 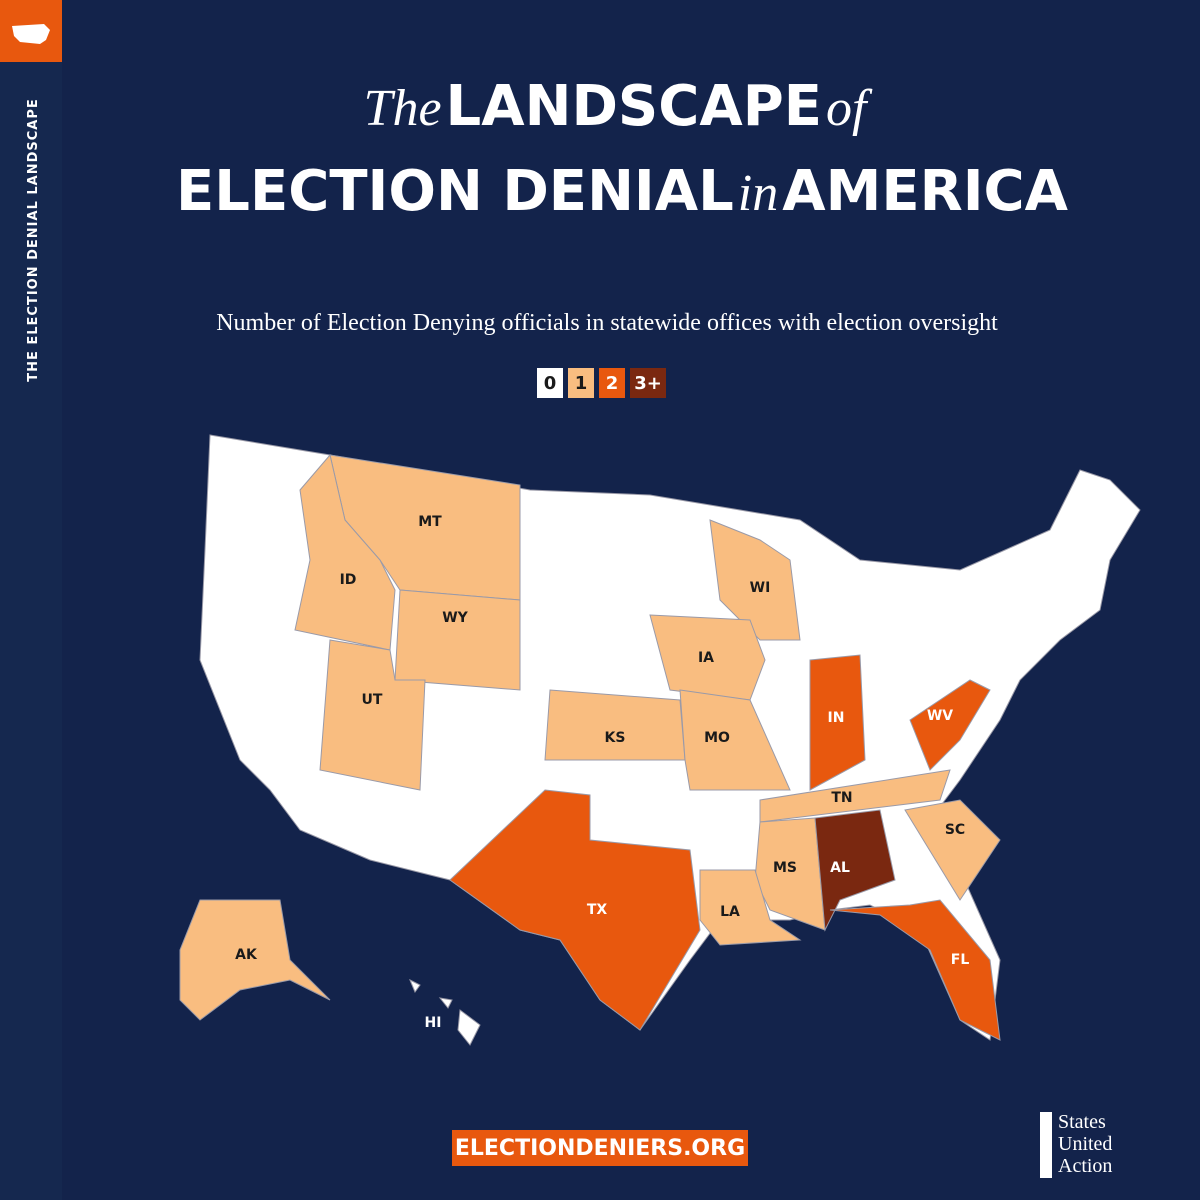 What do you see at coordinates (31, 34) in the screenshot?
I see `us-icon` at bounding box center [31, 34].